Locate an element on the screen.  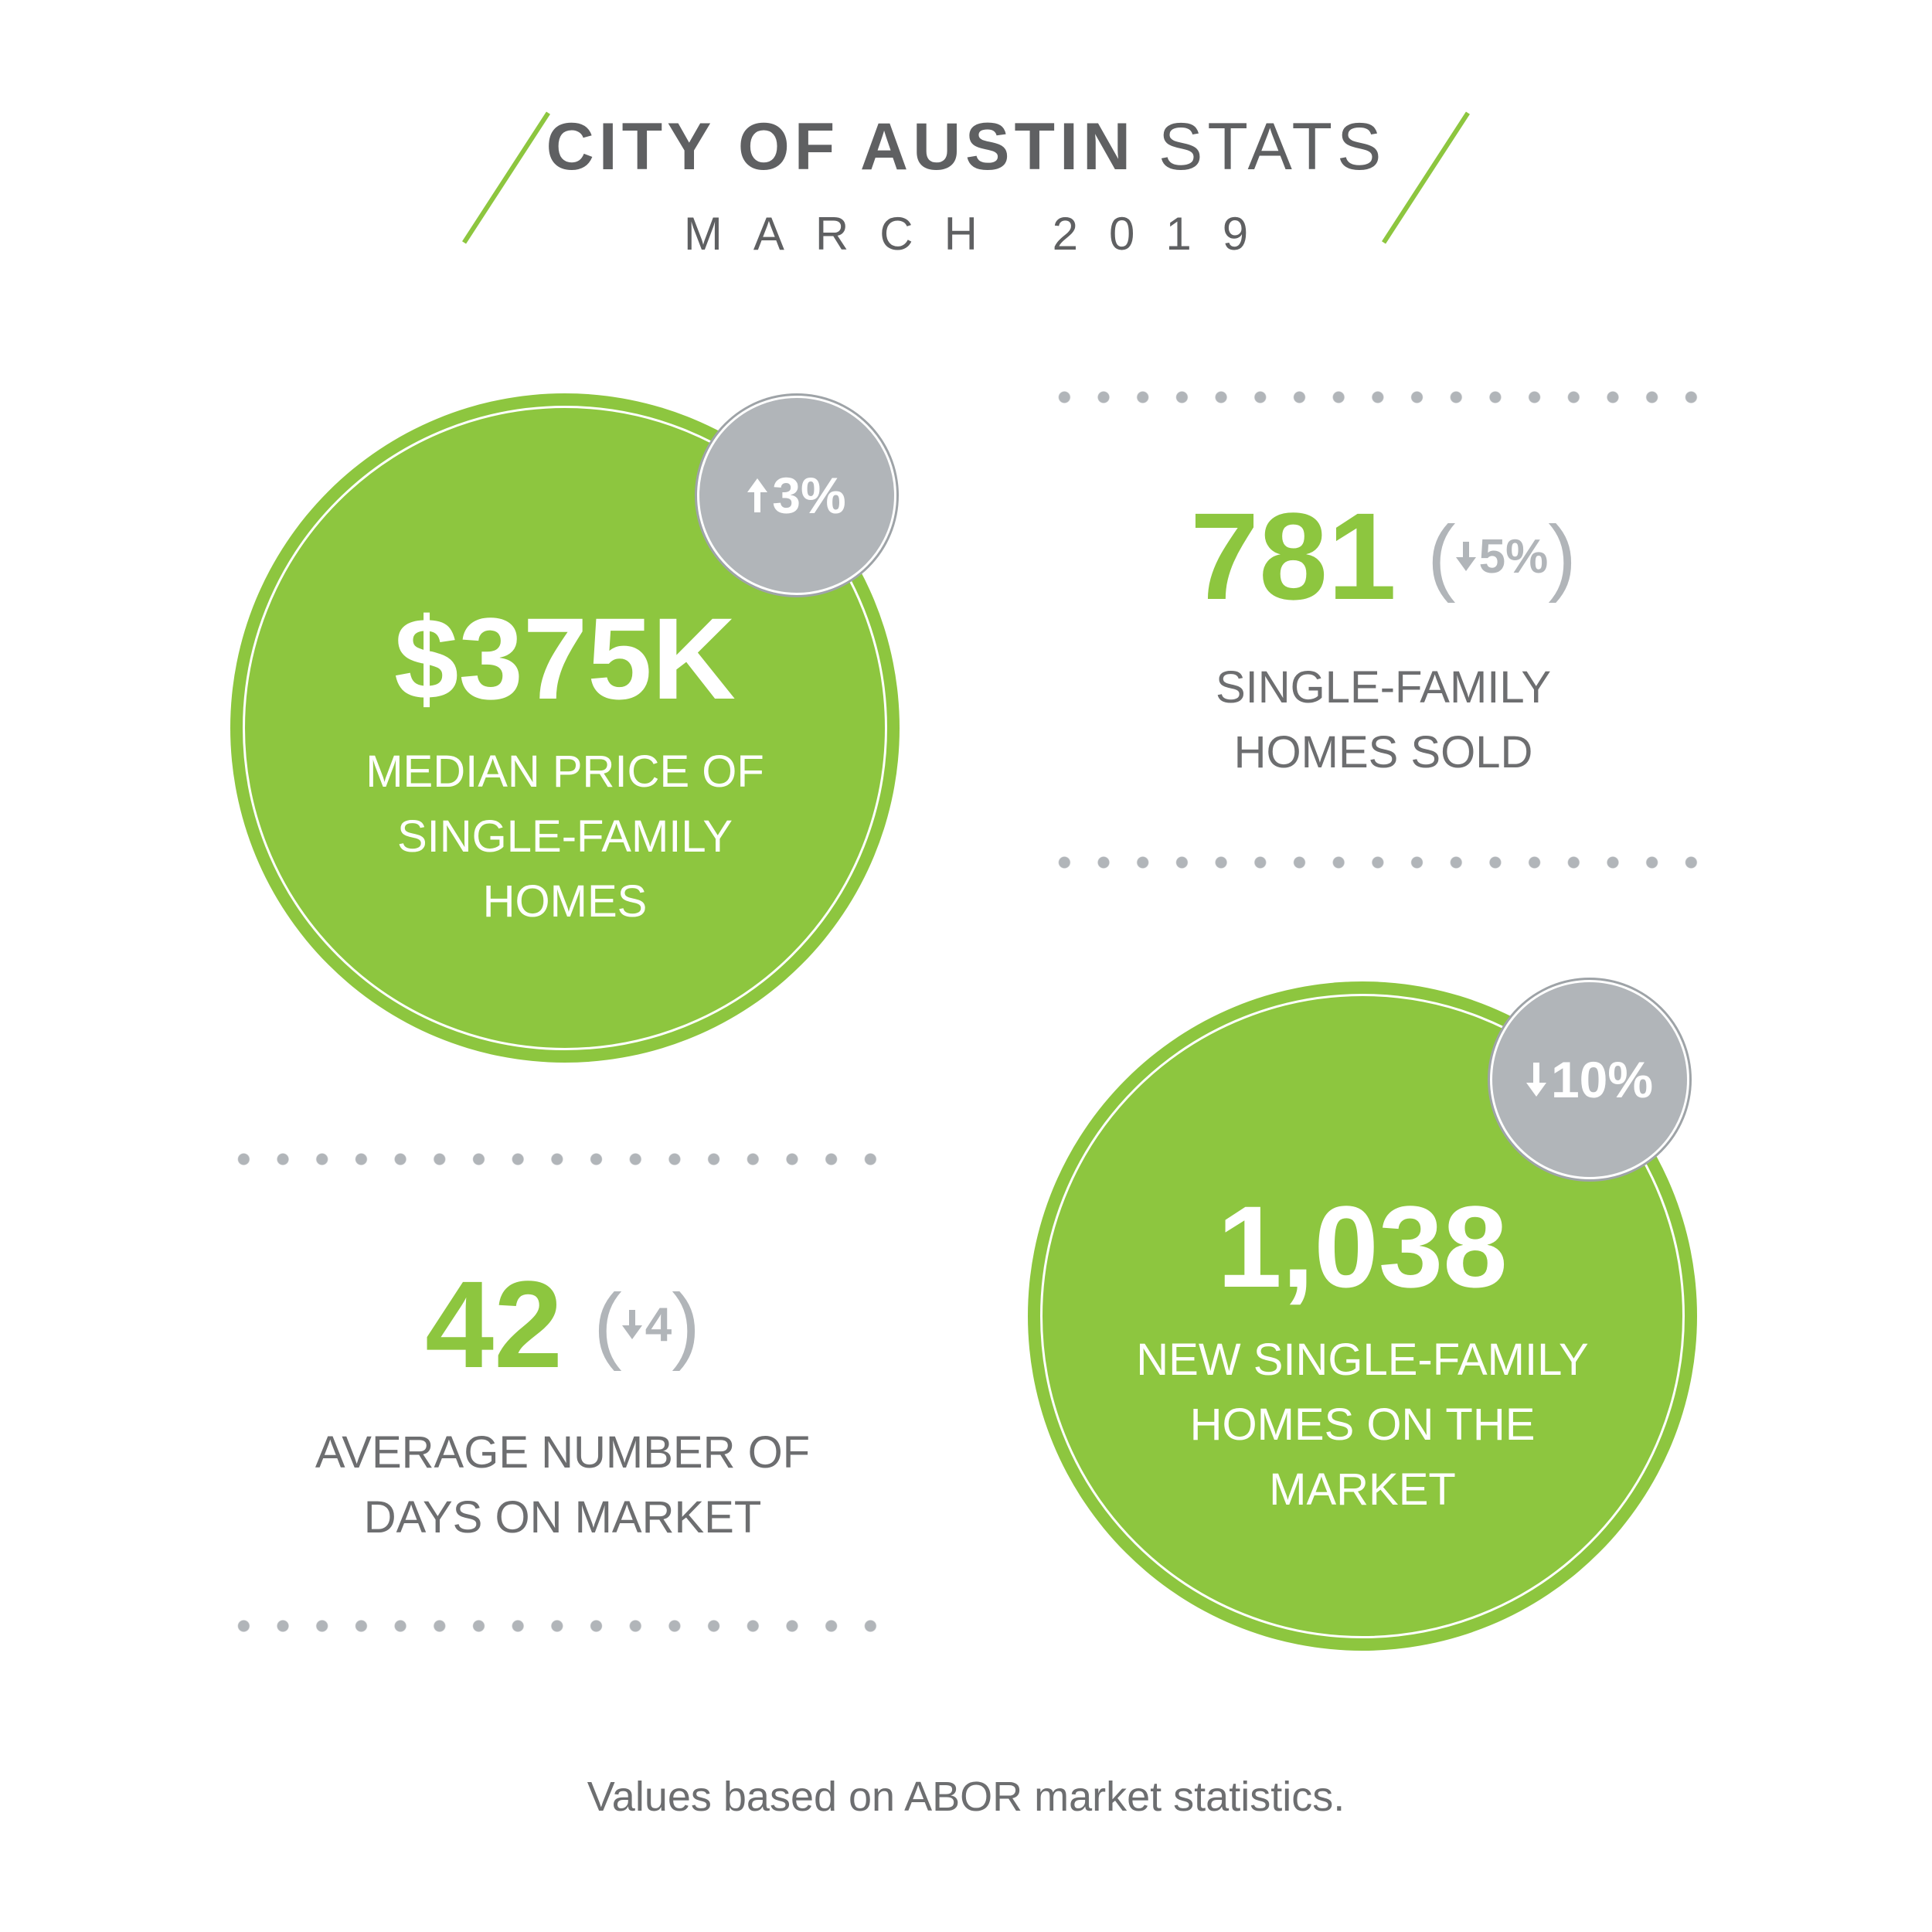
median-price-change-badge: 3% is located at coordinates (797, 496).